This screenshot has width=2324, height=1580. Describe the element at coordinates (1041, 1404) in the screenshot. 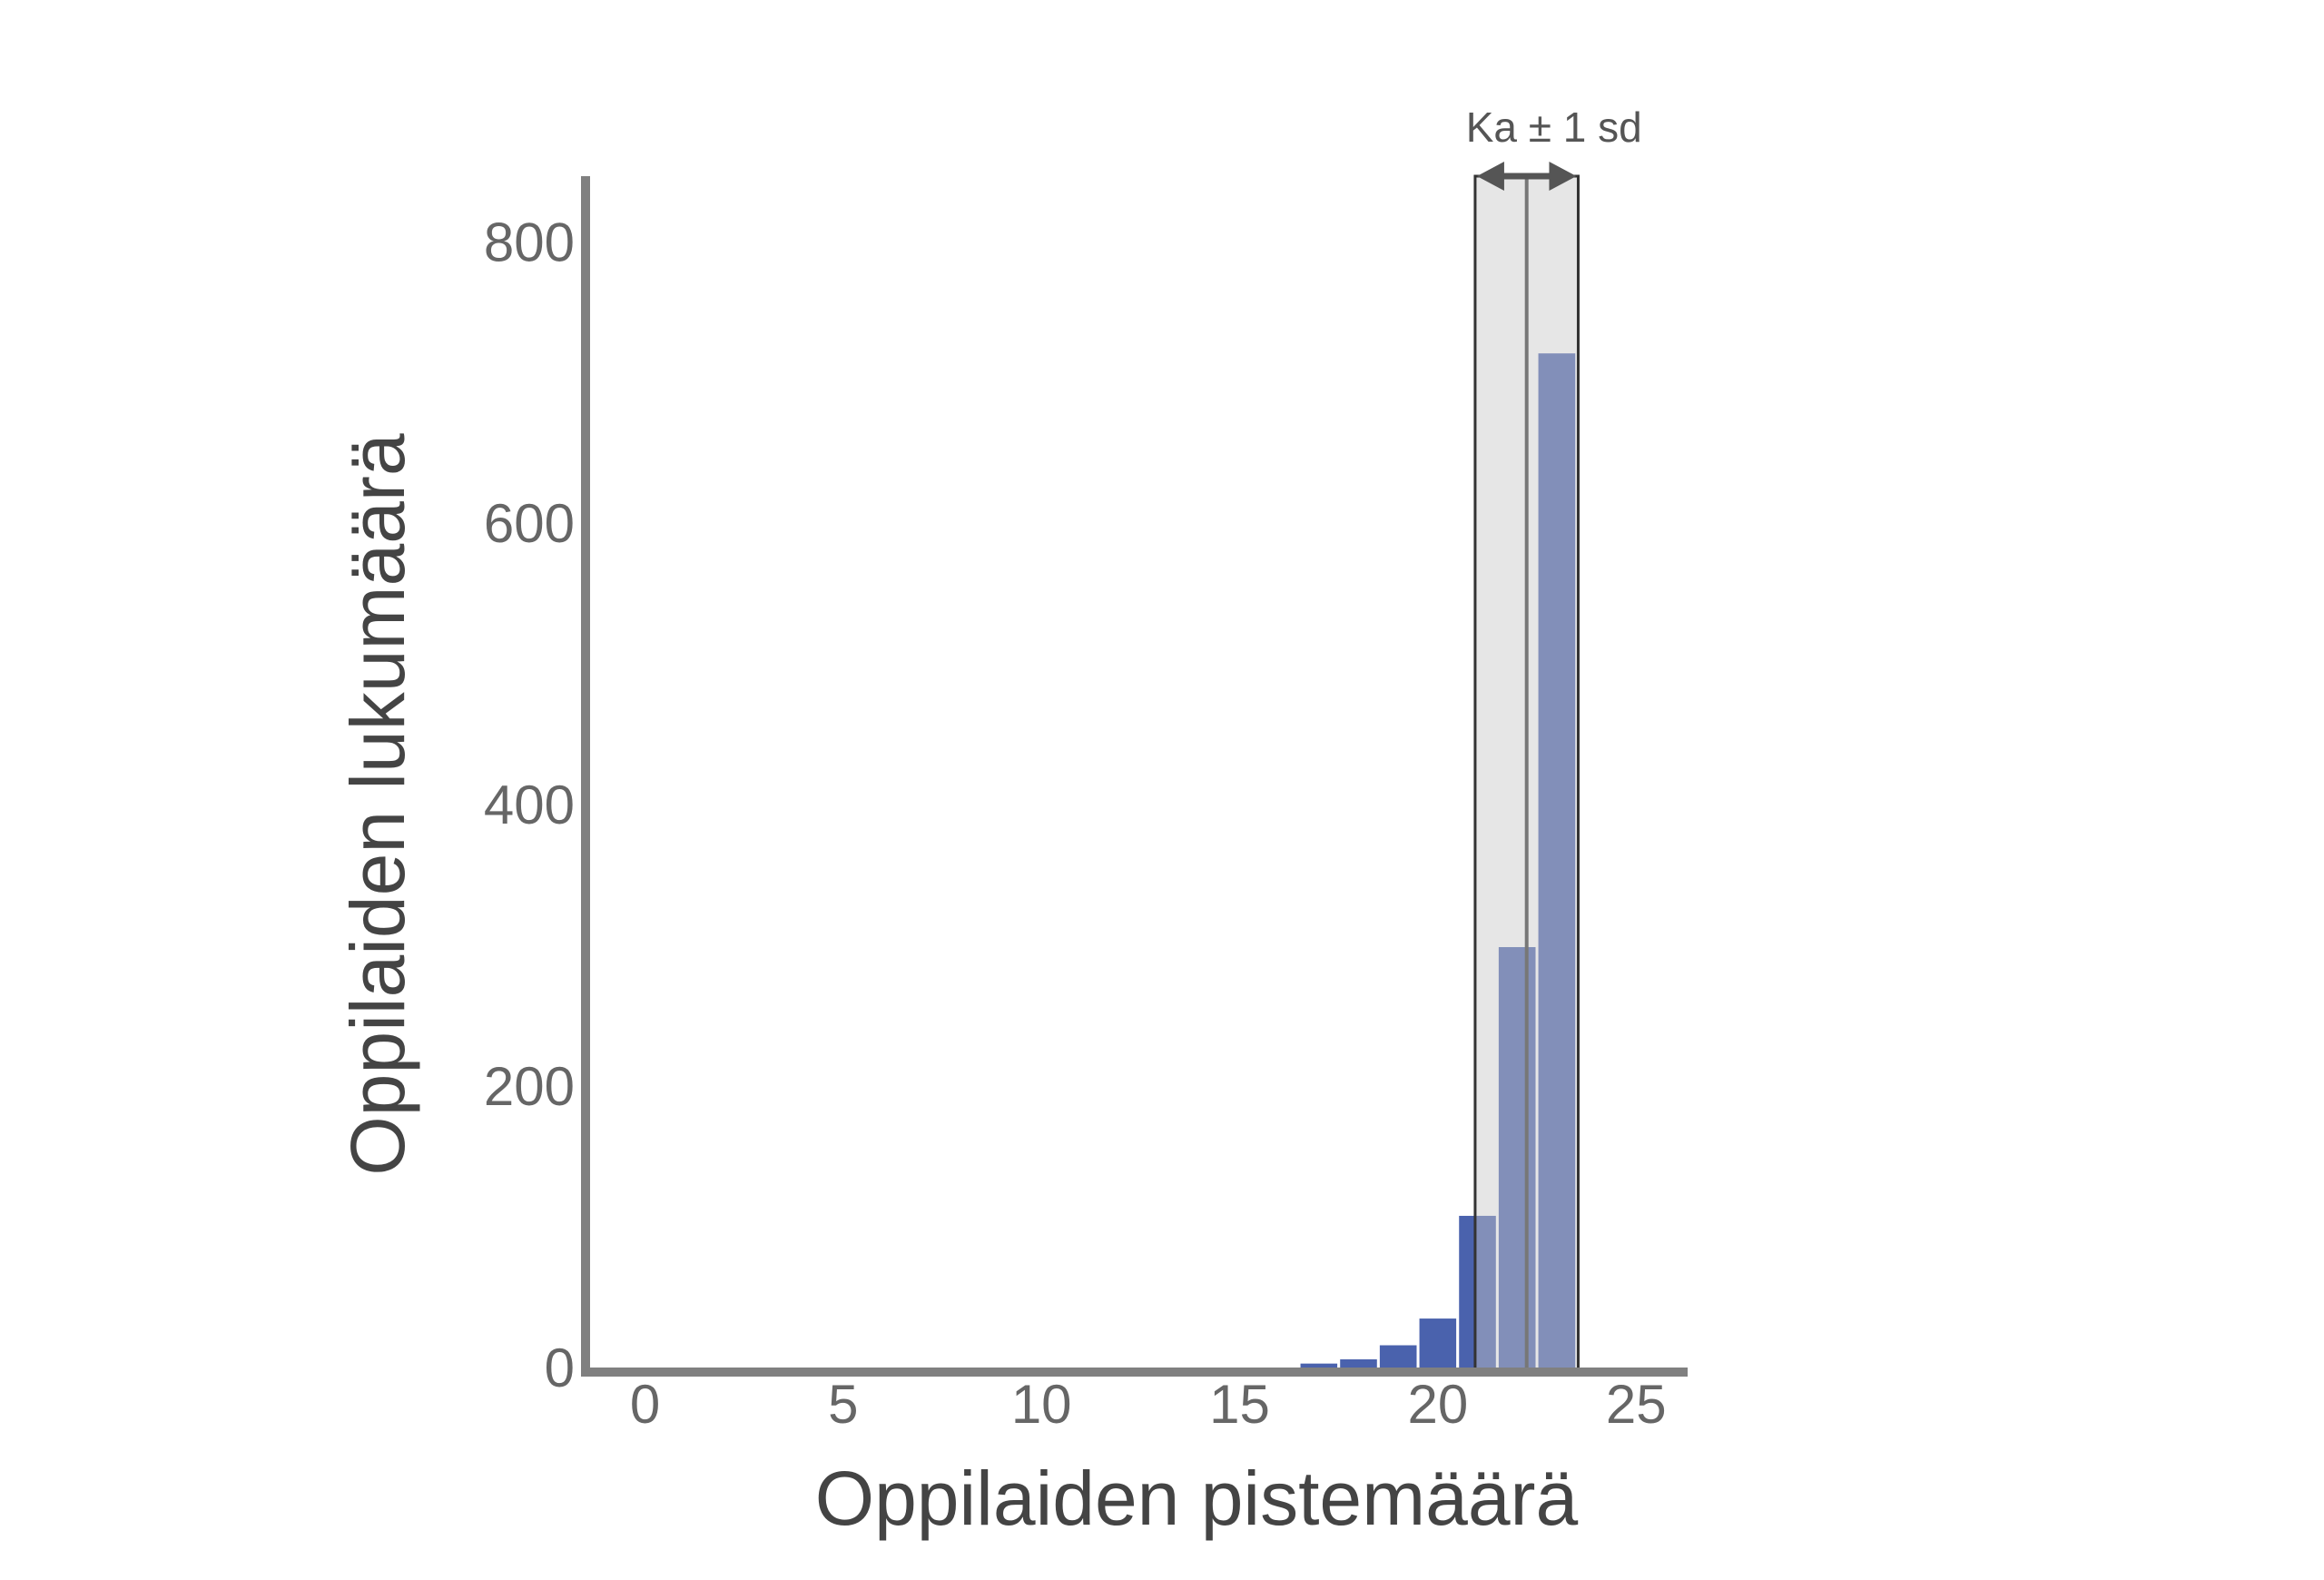

I see `x-tick-label: 10` at that location.